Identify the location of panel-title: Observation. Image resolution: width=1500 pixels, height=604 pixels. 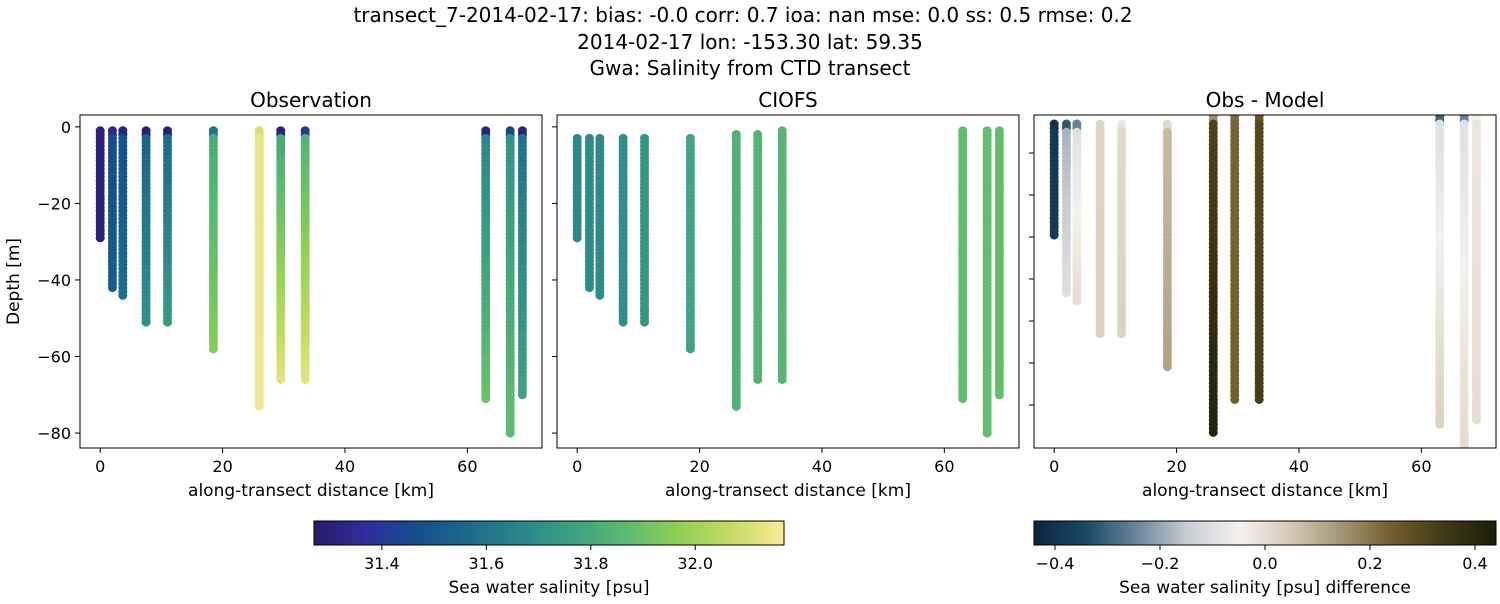
(311, 100).